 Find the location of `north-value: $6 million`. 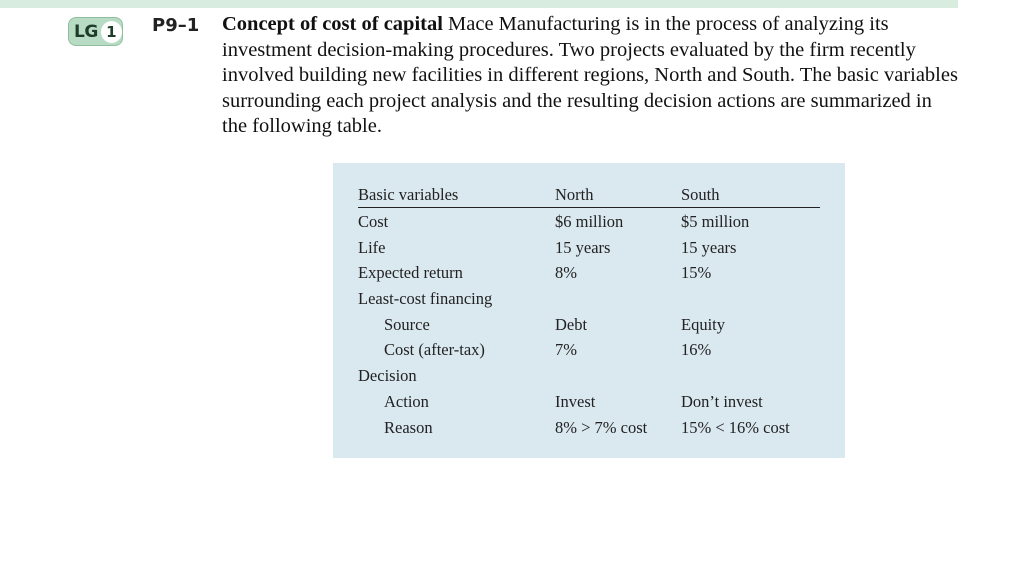

north-value: $6 million is located at coordinates (589, 221).